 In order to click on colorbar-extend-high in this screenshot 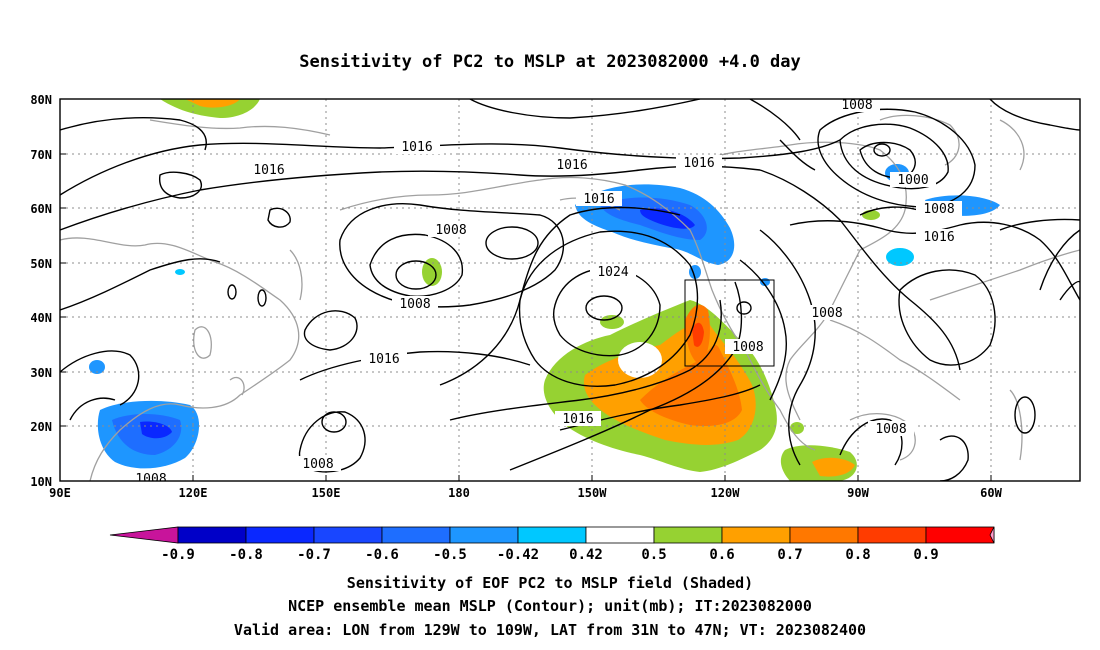, I will do `click(992, 535)`.